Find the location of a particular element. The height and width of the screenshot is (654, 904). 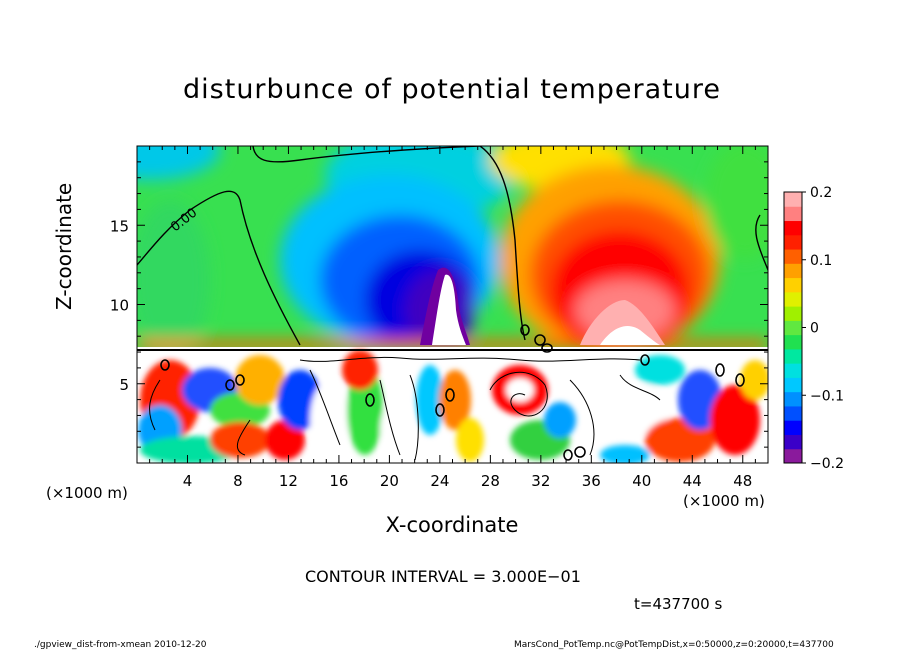

x-tick-label: 4 is located at coordinates (188, 481).